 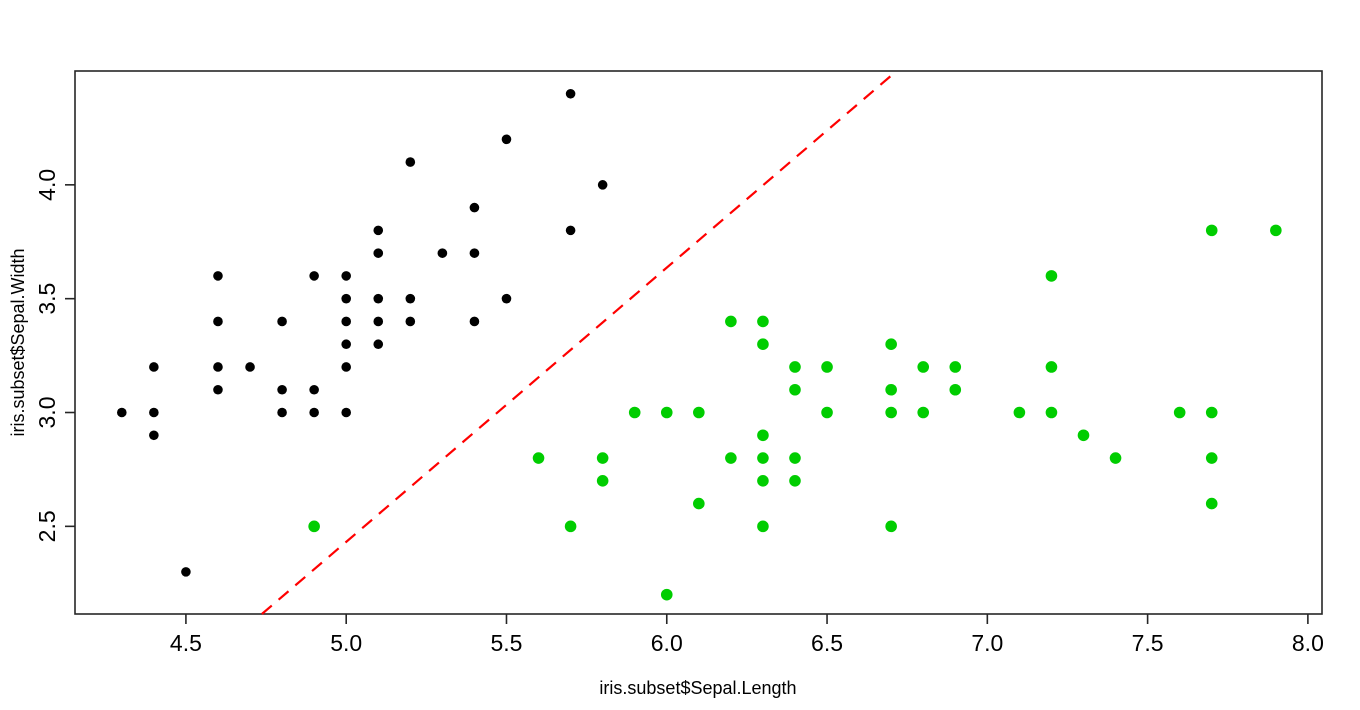 What do you see at coordinates (827, 643) in the screenshot?
I see `x-axis-tick-label: 6.5` at bounding box center [827, 643].